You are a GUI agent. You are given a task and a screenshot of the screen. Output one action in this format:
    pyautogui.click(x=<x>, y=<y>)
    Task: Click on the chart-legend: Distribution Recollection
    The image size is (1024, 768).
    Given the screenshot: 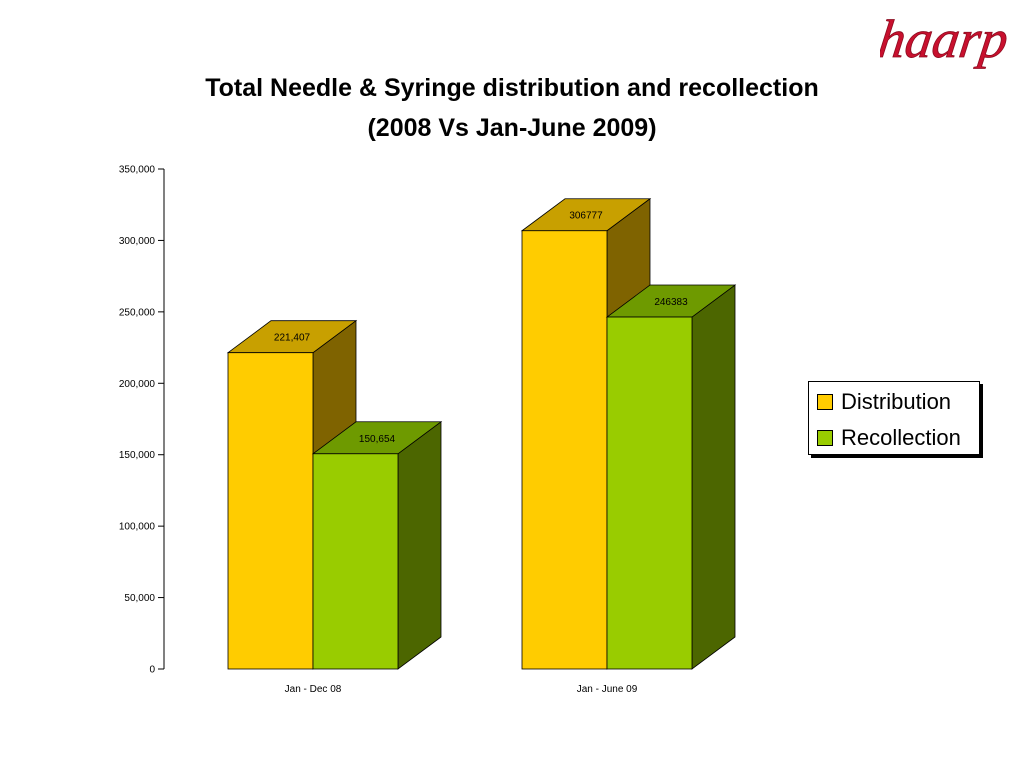 What is the action you would take?
    pyautogui.click(x=894, y=418)
    